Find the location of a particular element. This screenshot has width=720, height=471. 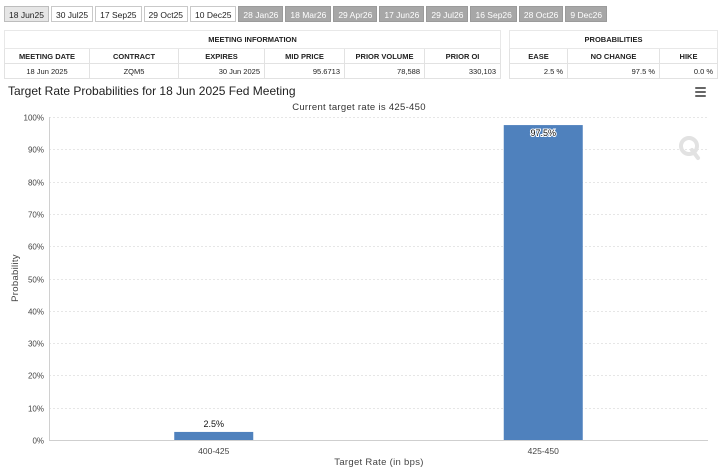

x-axis-ticks: 400-425 425-450 is located at coordinates (378, 451).